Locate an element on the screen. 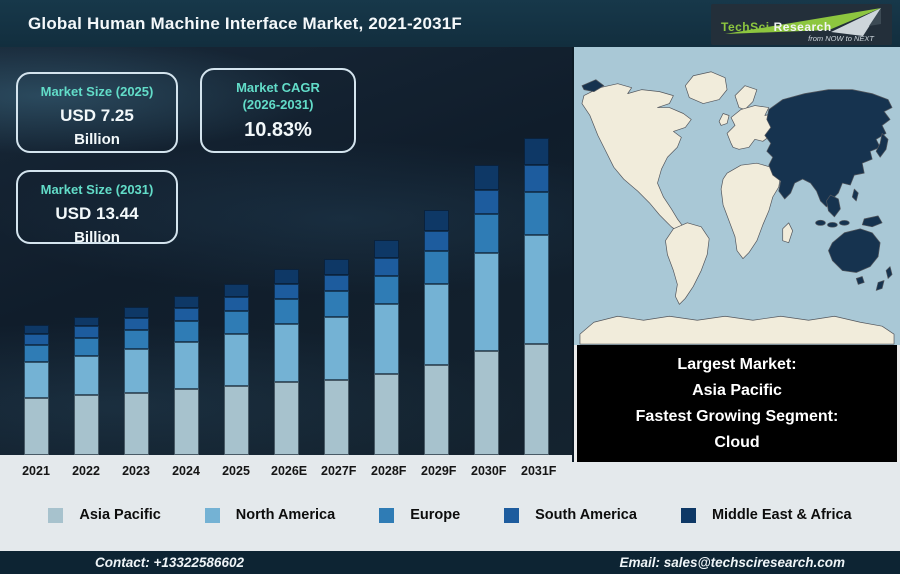  axis-label-2031f: 2031F is located at coordinates (539, 471).